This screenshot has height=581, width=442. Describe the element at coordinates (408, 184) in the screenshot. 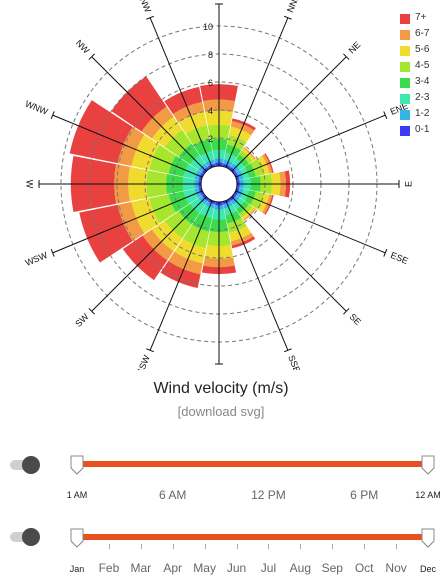

I see `direction-label-e: E` at that location.